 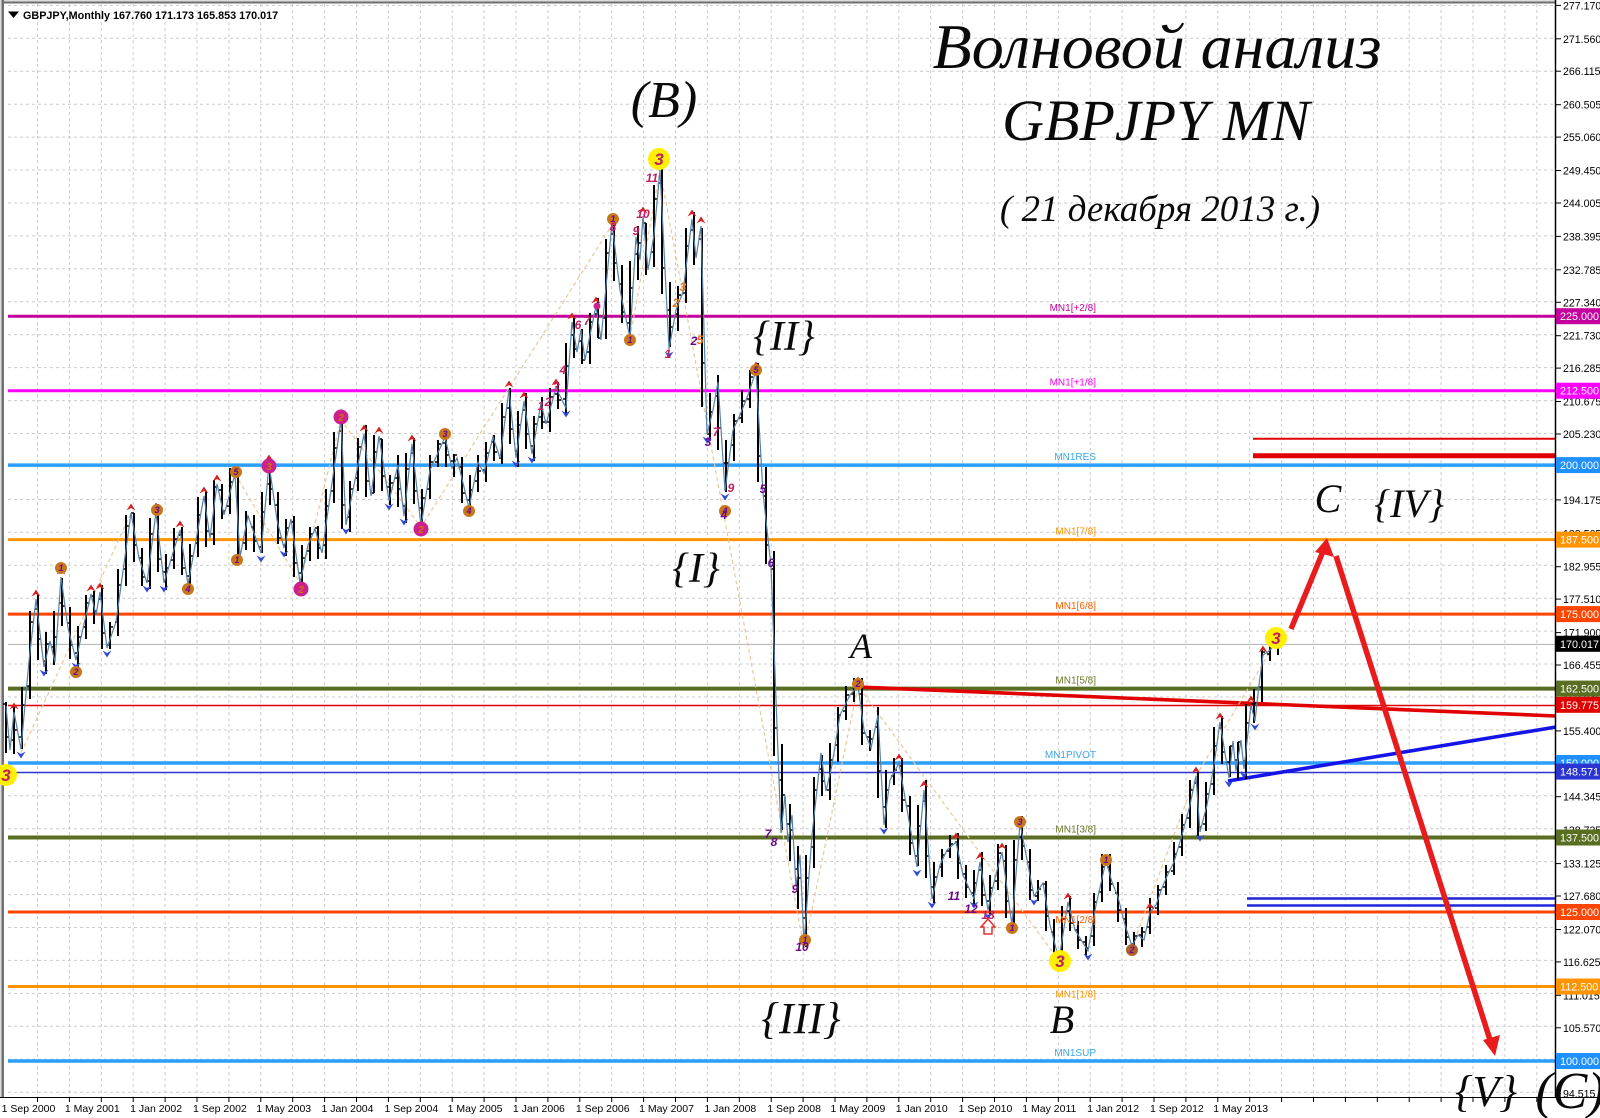 What do you see at coordinates (860, 646) in the screenshot?
I see `svg-text: А` at bounding box center [860, 646].